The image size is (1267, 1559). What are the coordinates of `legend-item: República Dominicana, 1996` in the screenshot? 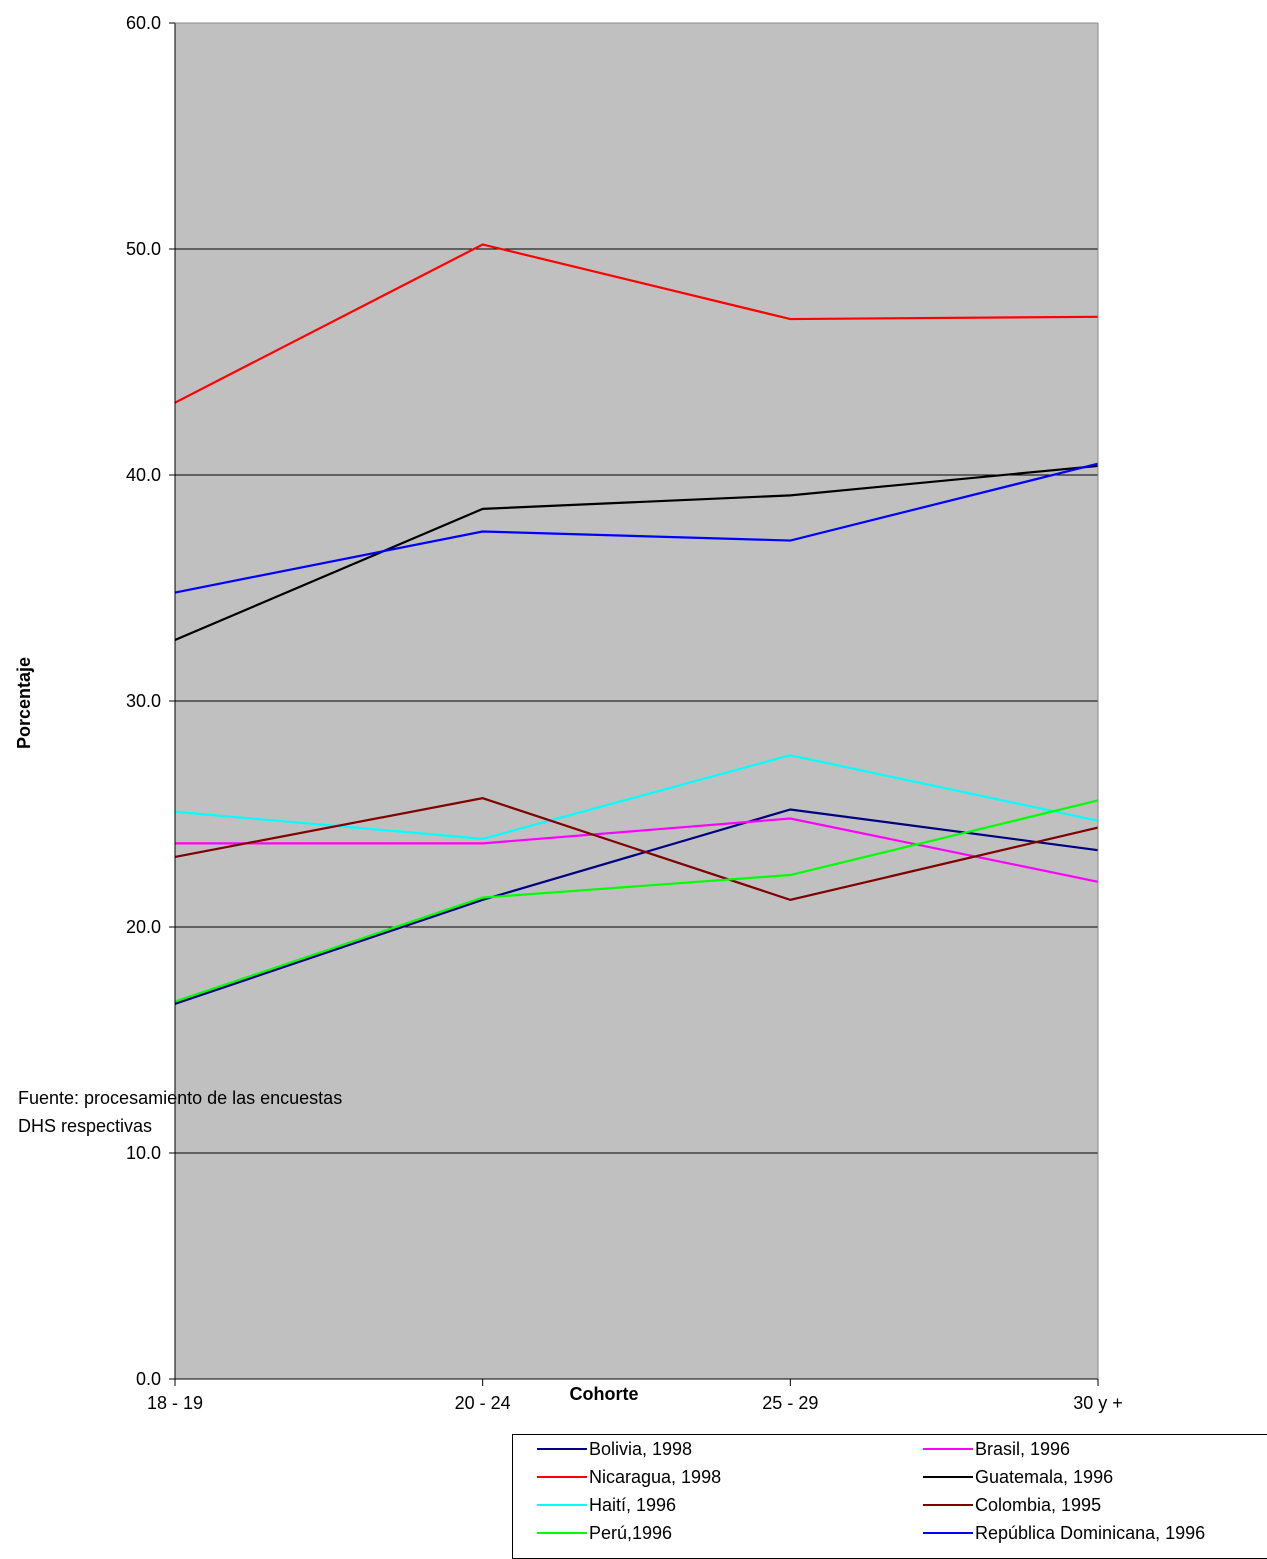 It's located at (1064, 1533).